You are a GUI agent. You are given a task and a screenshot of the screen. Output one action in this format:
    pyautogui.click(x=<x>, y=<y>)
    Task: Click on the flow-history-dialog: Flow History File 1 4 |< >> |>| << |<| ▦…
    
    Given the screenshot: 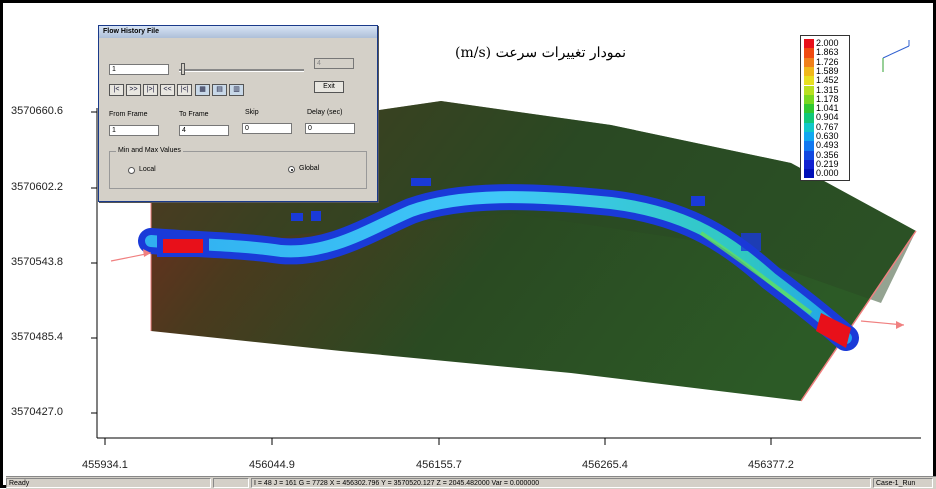 What is the action you would take?
    pyautogui.click(x=238, y=113)
    